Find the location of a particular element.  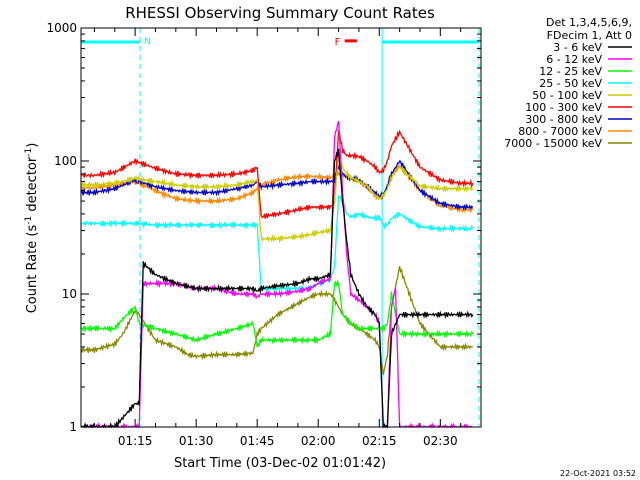

legend-label-0: 3 - 6 keV is located at coordinates (577, 47).